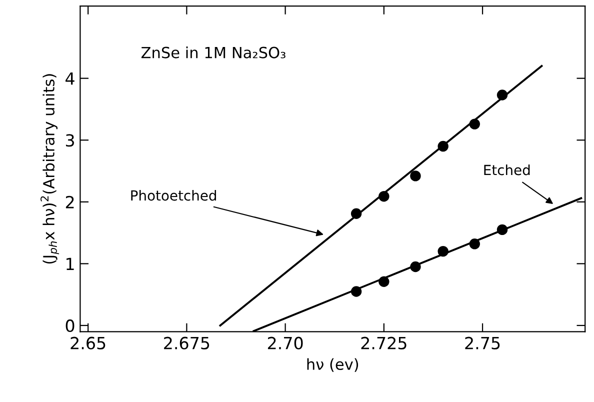 Image resolution: width=594 pixels, height=402 pixels. Describe the element at coordinates (70, 325) in the screenshot. I see `y-tick-label: 0` at that location.